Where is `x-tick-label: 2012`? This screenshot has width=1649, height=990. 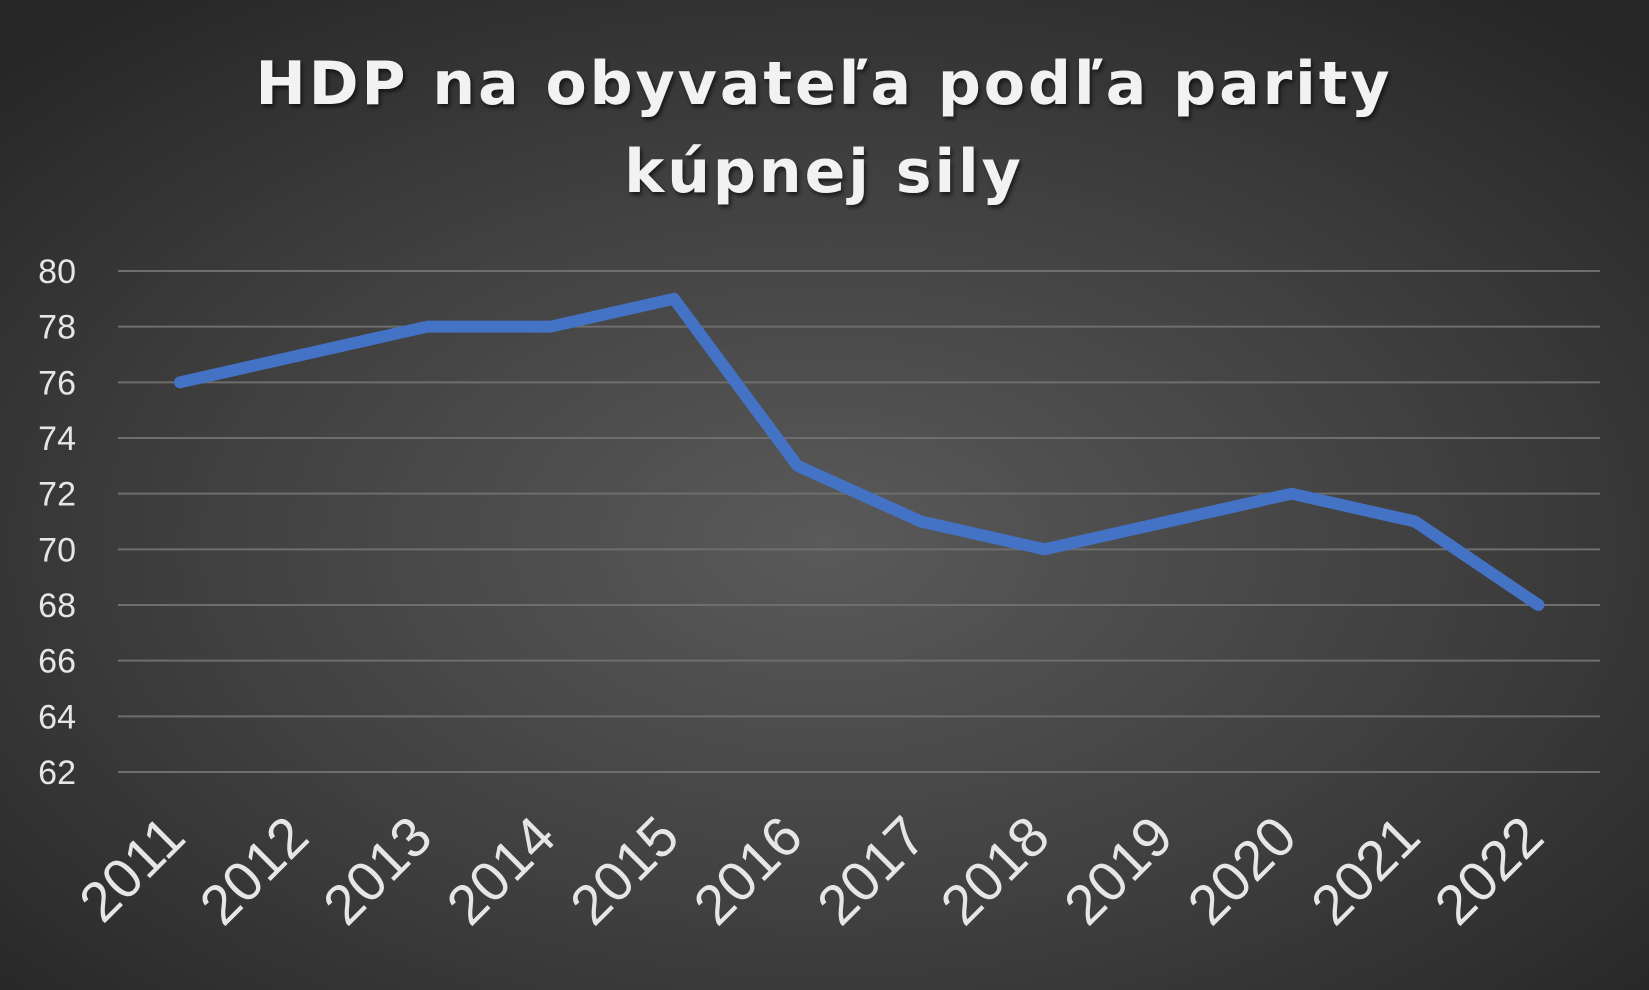
x-tick-label: 2012 is located at coordinates (253, 870).